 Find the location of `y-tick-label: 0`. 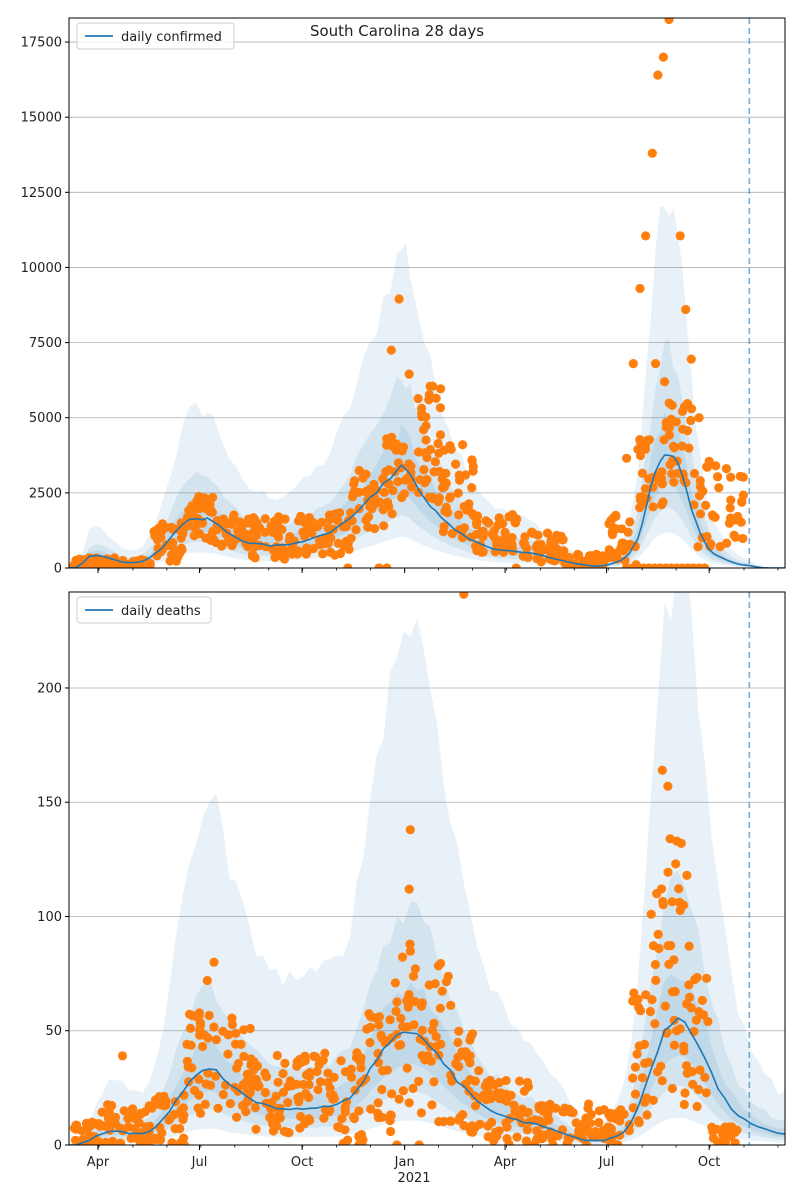

y-tick-label: 0 is located at coordinates (58, 1146).